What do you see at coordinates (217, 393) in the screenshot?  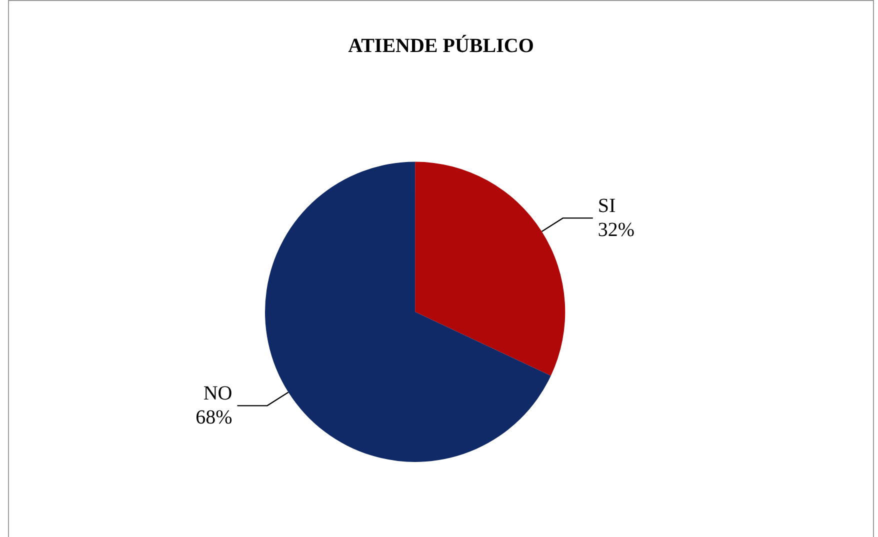 I see `slice-label: NO` at bounding box center [217, 393].